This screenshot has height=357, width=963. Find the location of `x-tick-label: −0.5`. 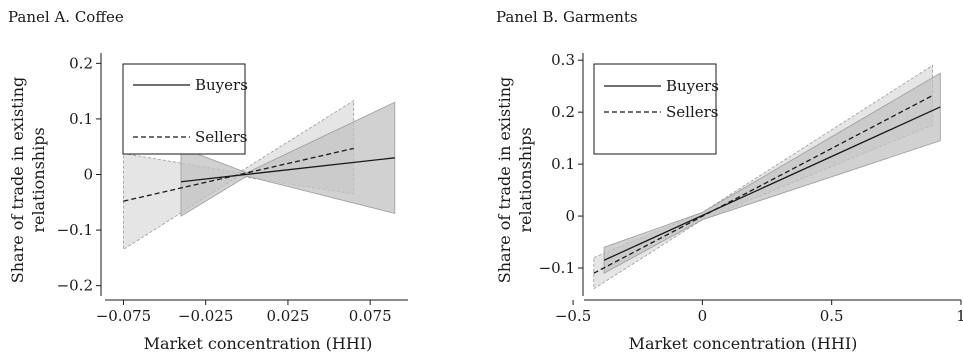

x-tick-label: −0.5 is located at coordinates (573, 316).